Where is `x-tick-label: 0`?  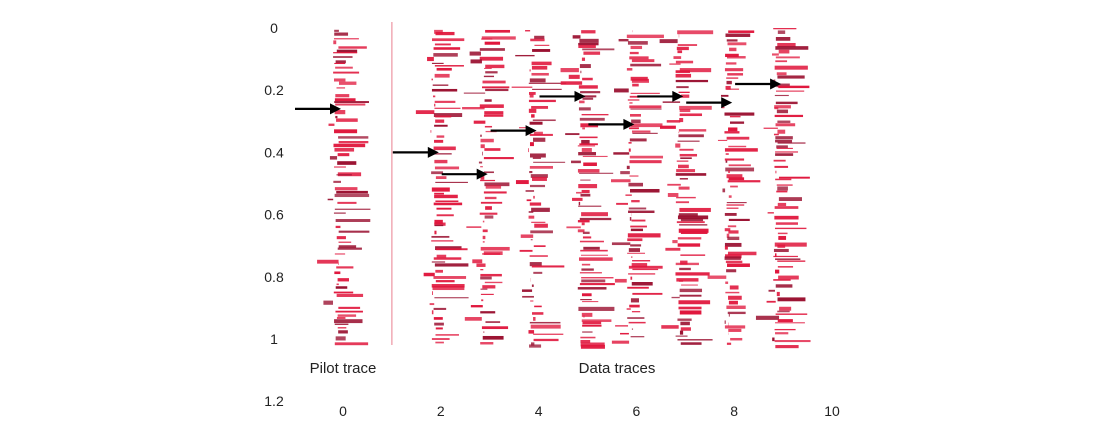 x-tick-label: 0 is located at coordinates (343, 411).